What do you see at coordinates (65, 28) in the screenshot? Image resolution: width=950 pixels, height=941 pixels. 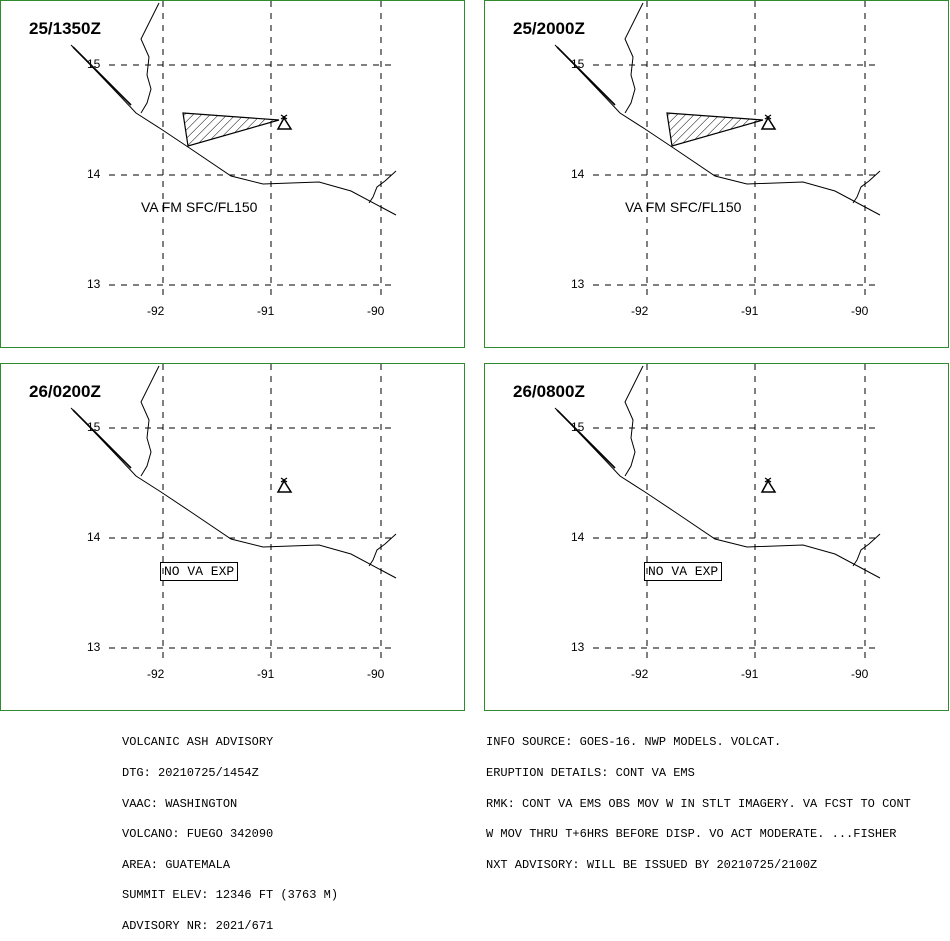 I see `panel-title: 25/1350Z` at bounding box center [65, 28].